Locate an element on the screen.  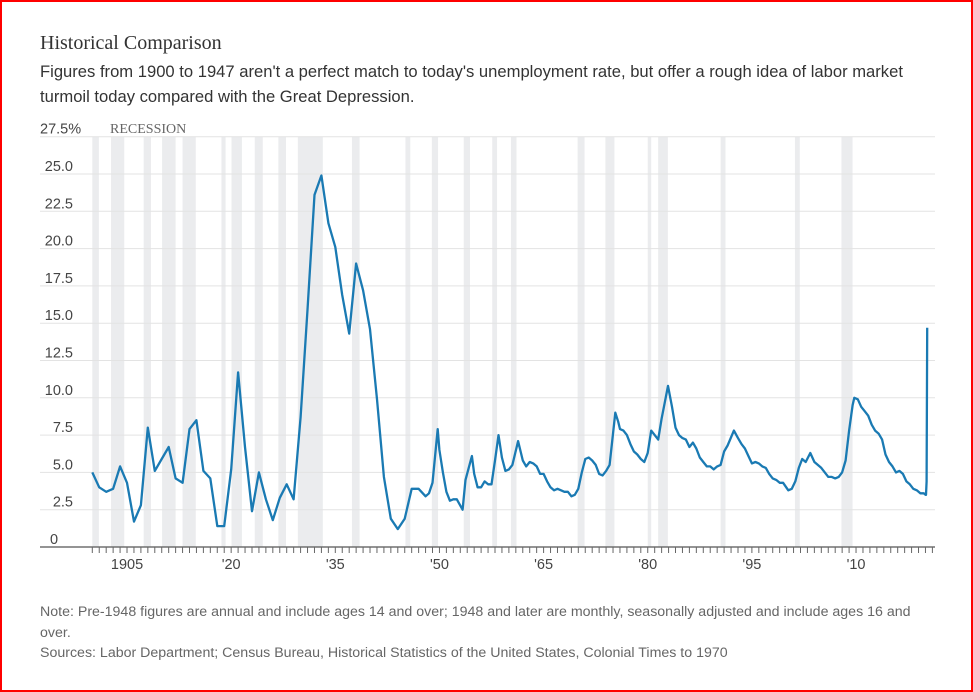
x-tick-label: '95 is located at coordinates (751, 565).